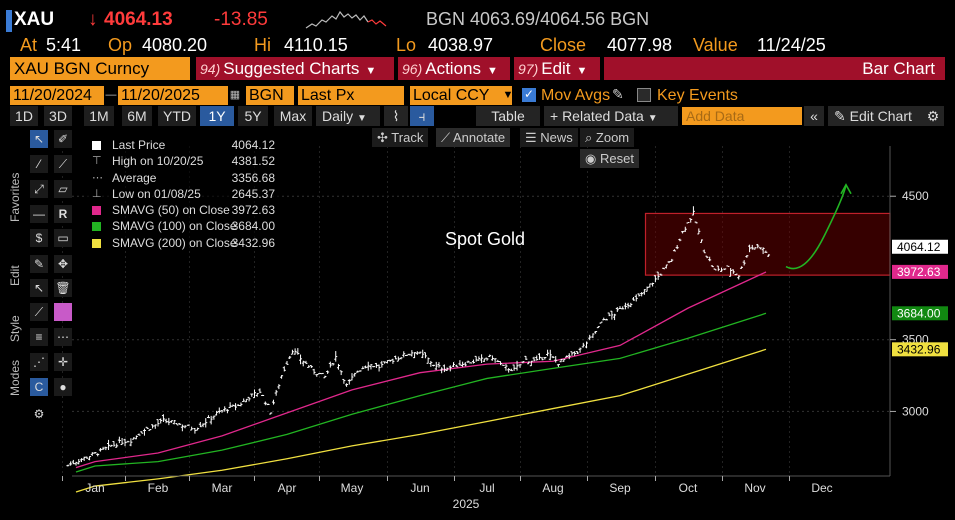 This screenshot has height=520, width=955. Describe the element at coordinates (485, 239) in the screenshot. I see `annotation-spot-gold: Spot Gold` at that location.